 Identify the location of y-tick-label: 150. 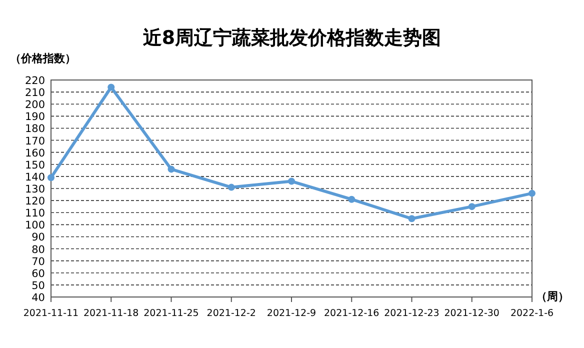
(34, 165).